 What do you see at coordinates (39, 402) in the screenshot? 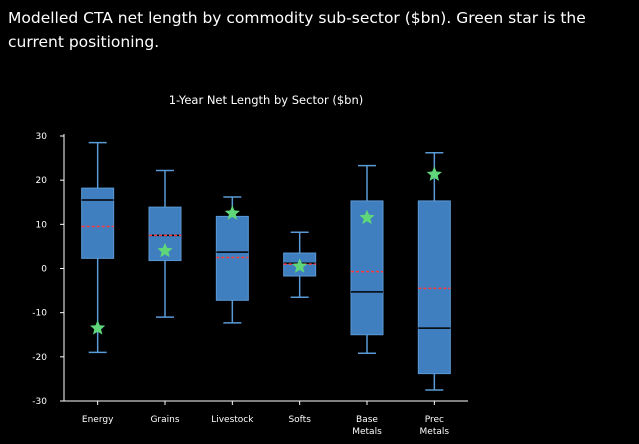
I see `y-tick-label: -30` at bounding box center [39, 402].